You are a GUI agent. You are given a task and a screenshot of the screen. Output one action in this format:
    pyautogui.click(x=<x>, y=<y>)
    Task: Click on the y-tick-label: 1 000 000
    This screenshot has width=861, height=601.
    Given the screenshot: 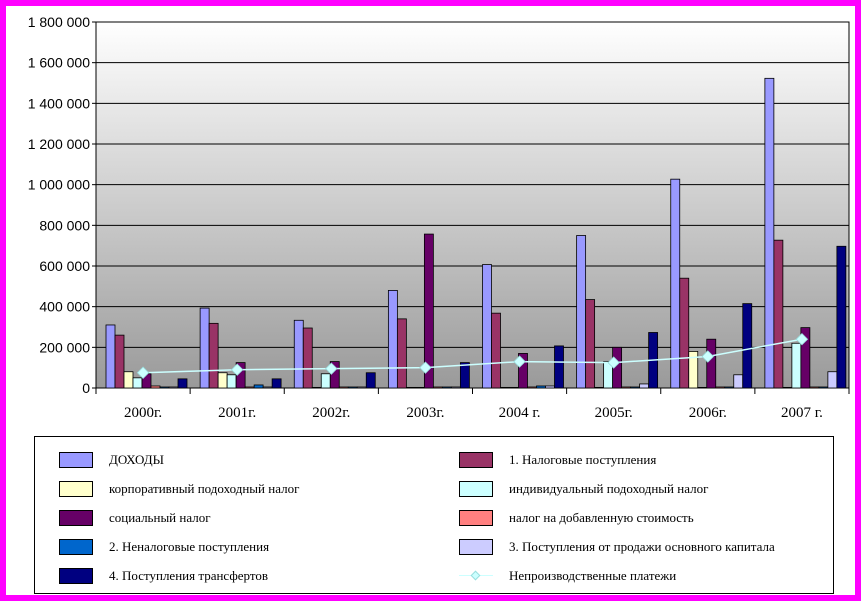 What is the action you would take?
    pyautogui.click(x=59, y=185)
    